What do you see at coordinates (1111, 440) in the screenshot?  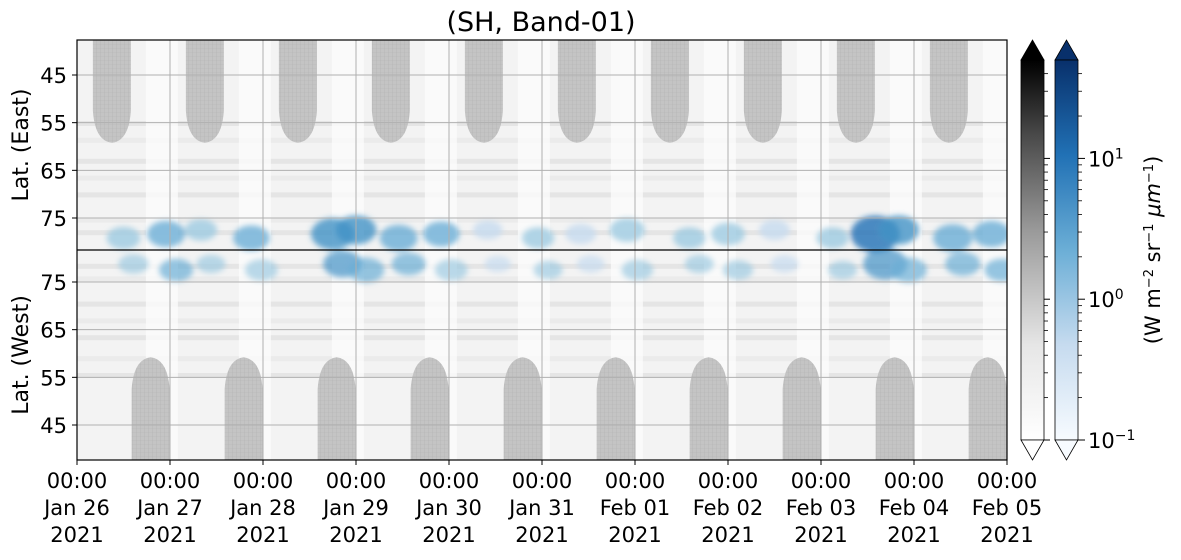 I see `colorbar-tick-label: 10⁻¹` at bounding box center [1111, 440].